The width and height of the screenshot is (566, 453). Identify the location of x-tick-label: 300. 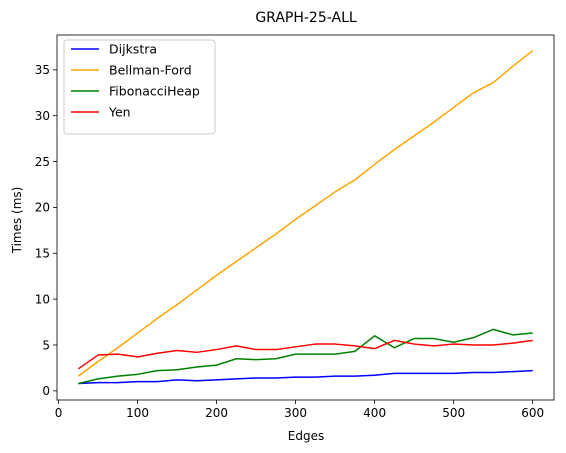
(295, 413).